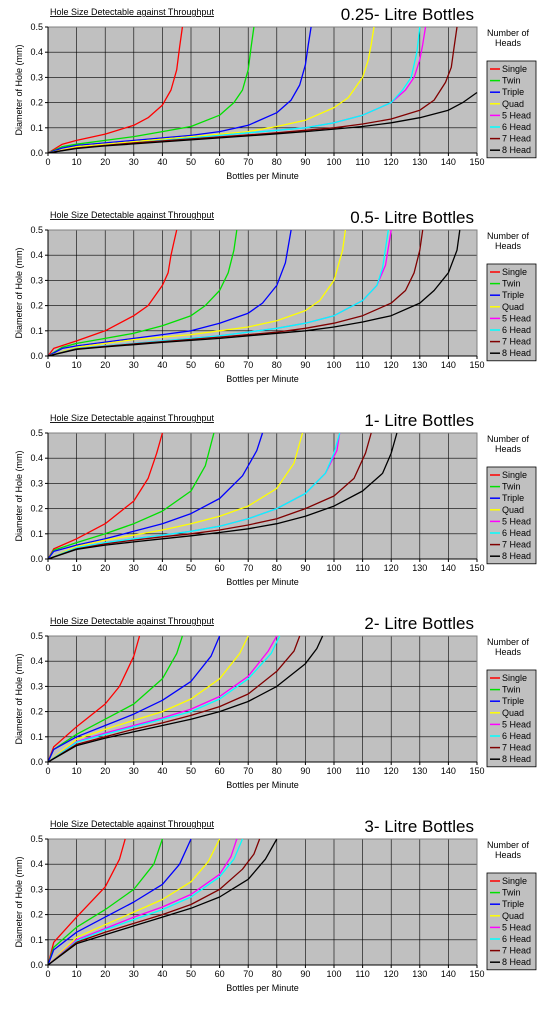  What do you see at coordinates (508, 647) in the screenshot?
I see `legend-title: Number of Heads` at bounding box center [508, 647].